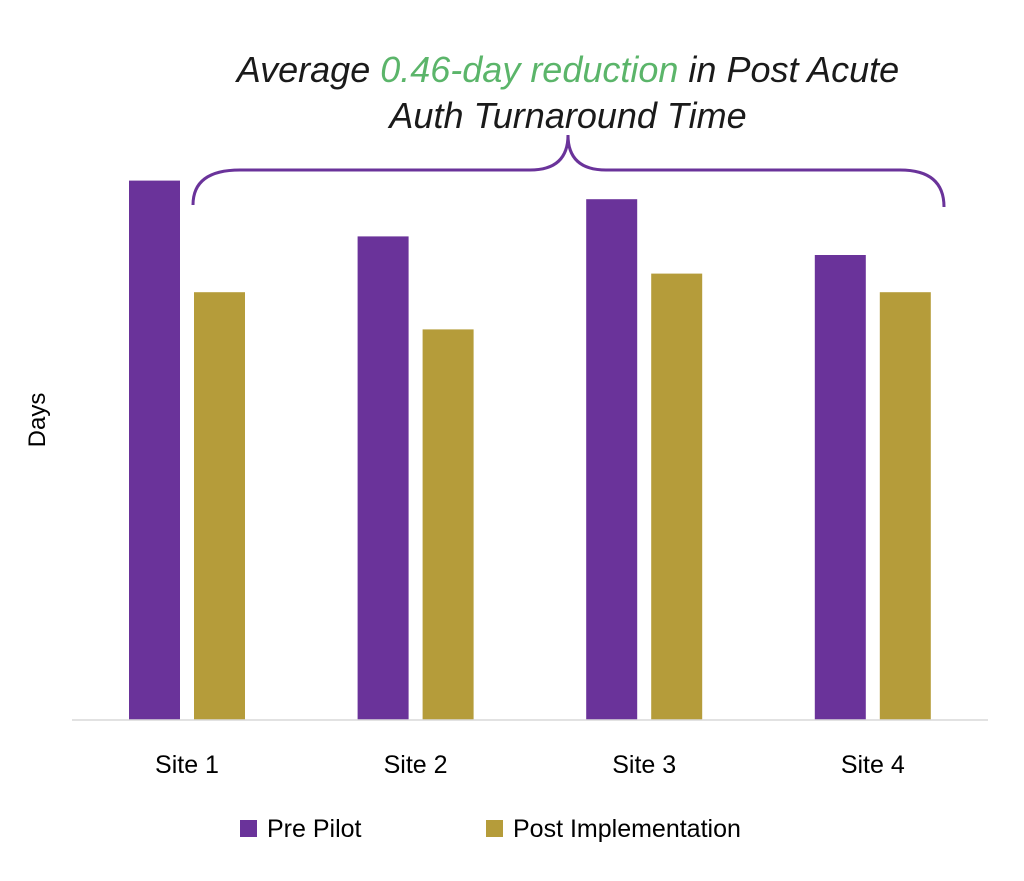 The image size is (1024, 881). Describe the element at coordinates (788, 69) in the screenshot. I see `title-suffix: in Post Acute` at that location.